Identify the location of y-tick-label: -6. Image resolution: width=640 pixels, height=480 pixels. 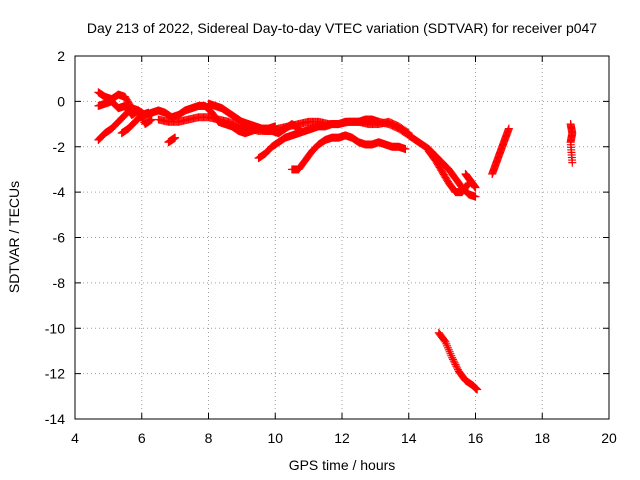
(59, 238).